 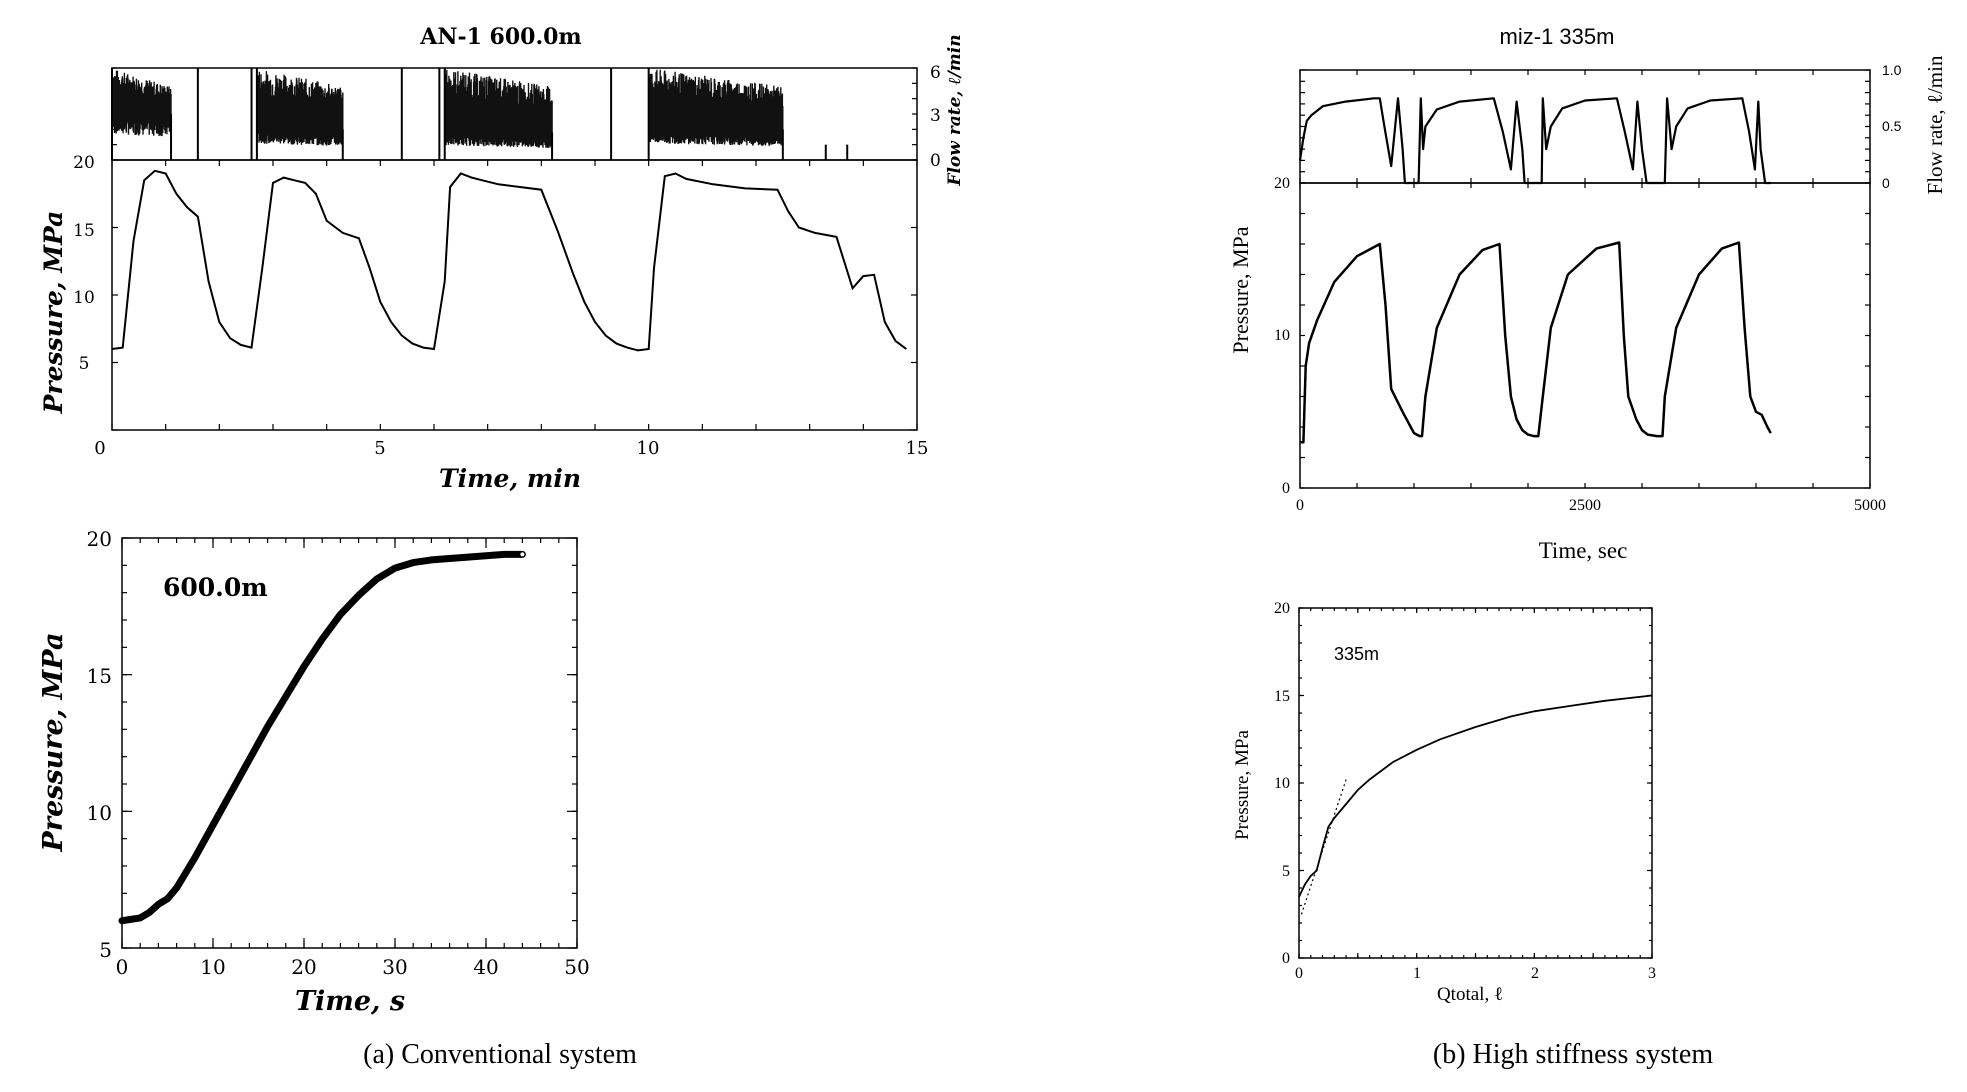 I want to click on miz1-xtick-label: 5000, so click(x=1870, y=505).